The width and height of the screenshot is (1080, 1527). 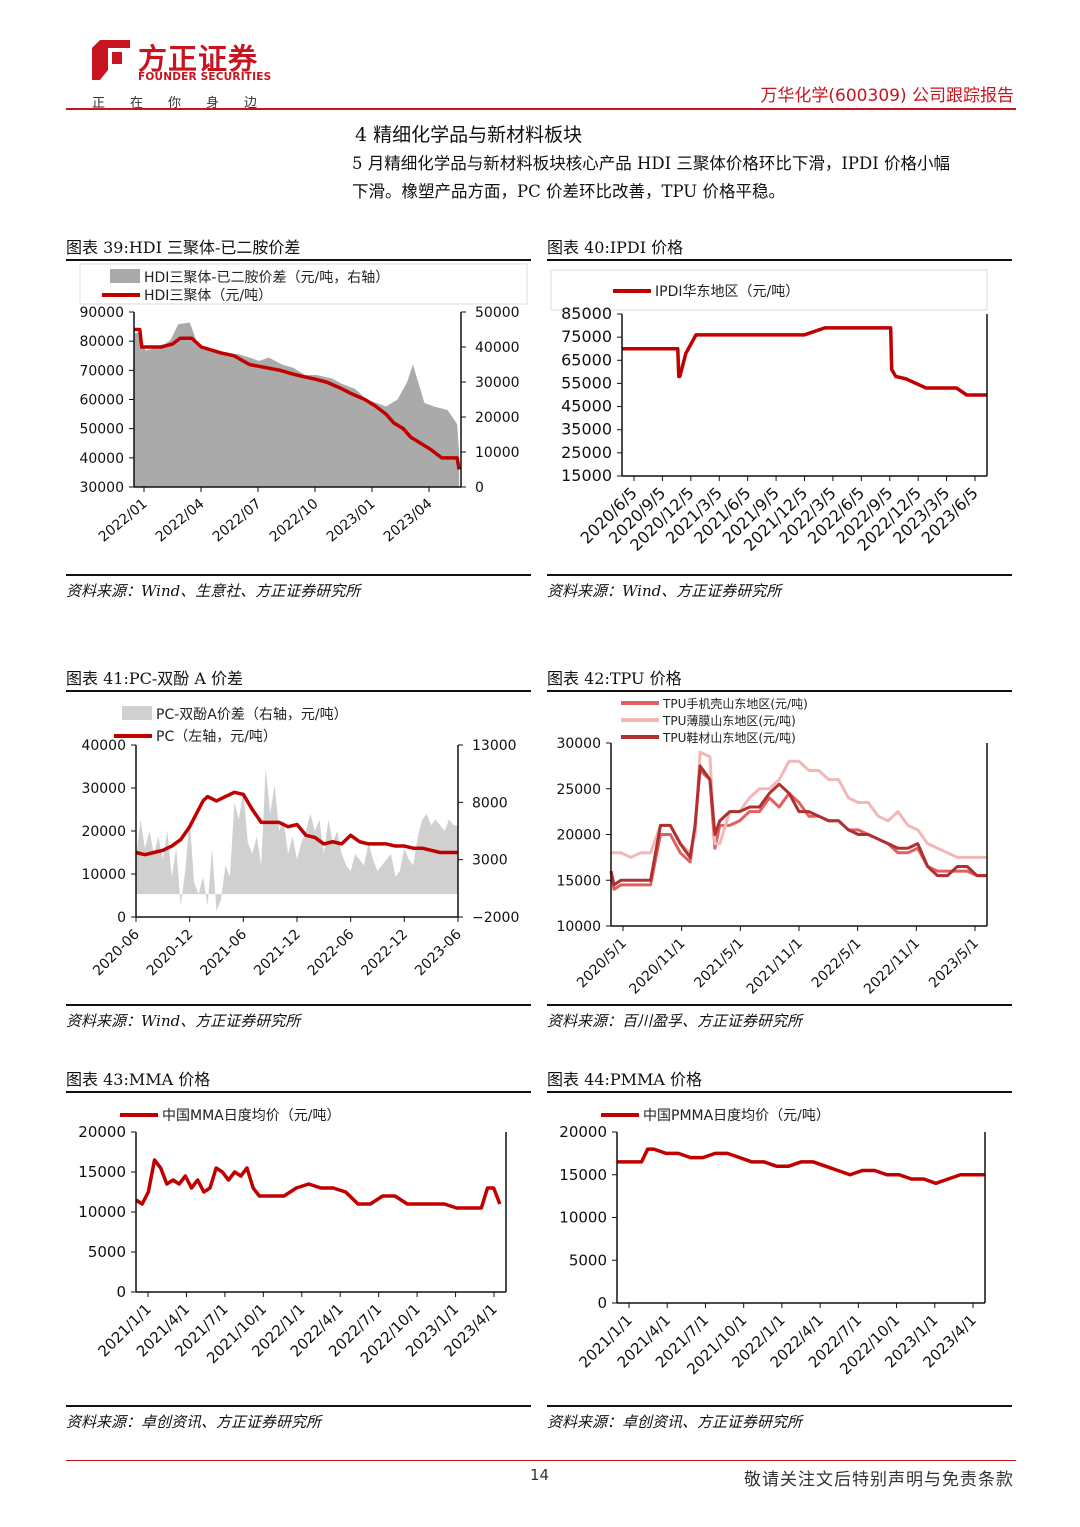 What do you see at coordinates (121, 918) in the screenshot?
I see `y-tick-label: 0` at bounding box center [121, 918].